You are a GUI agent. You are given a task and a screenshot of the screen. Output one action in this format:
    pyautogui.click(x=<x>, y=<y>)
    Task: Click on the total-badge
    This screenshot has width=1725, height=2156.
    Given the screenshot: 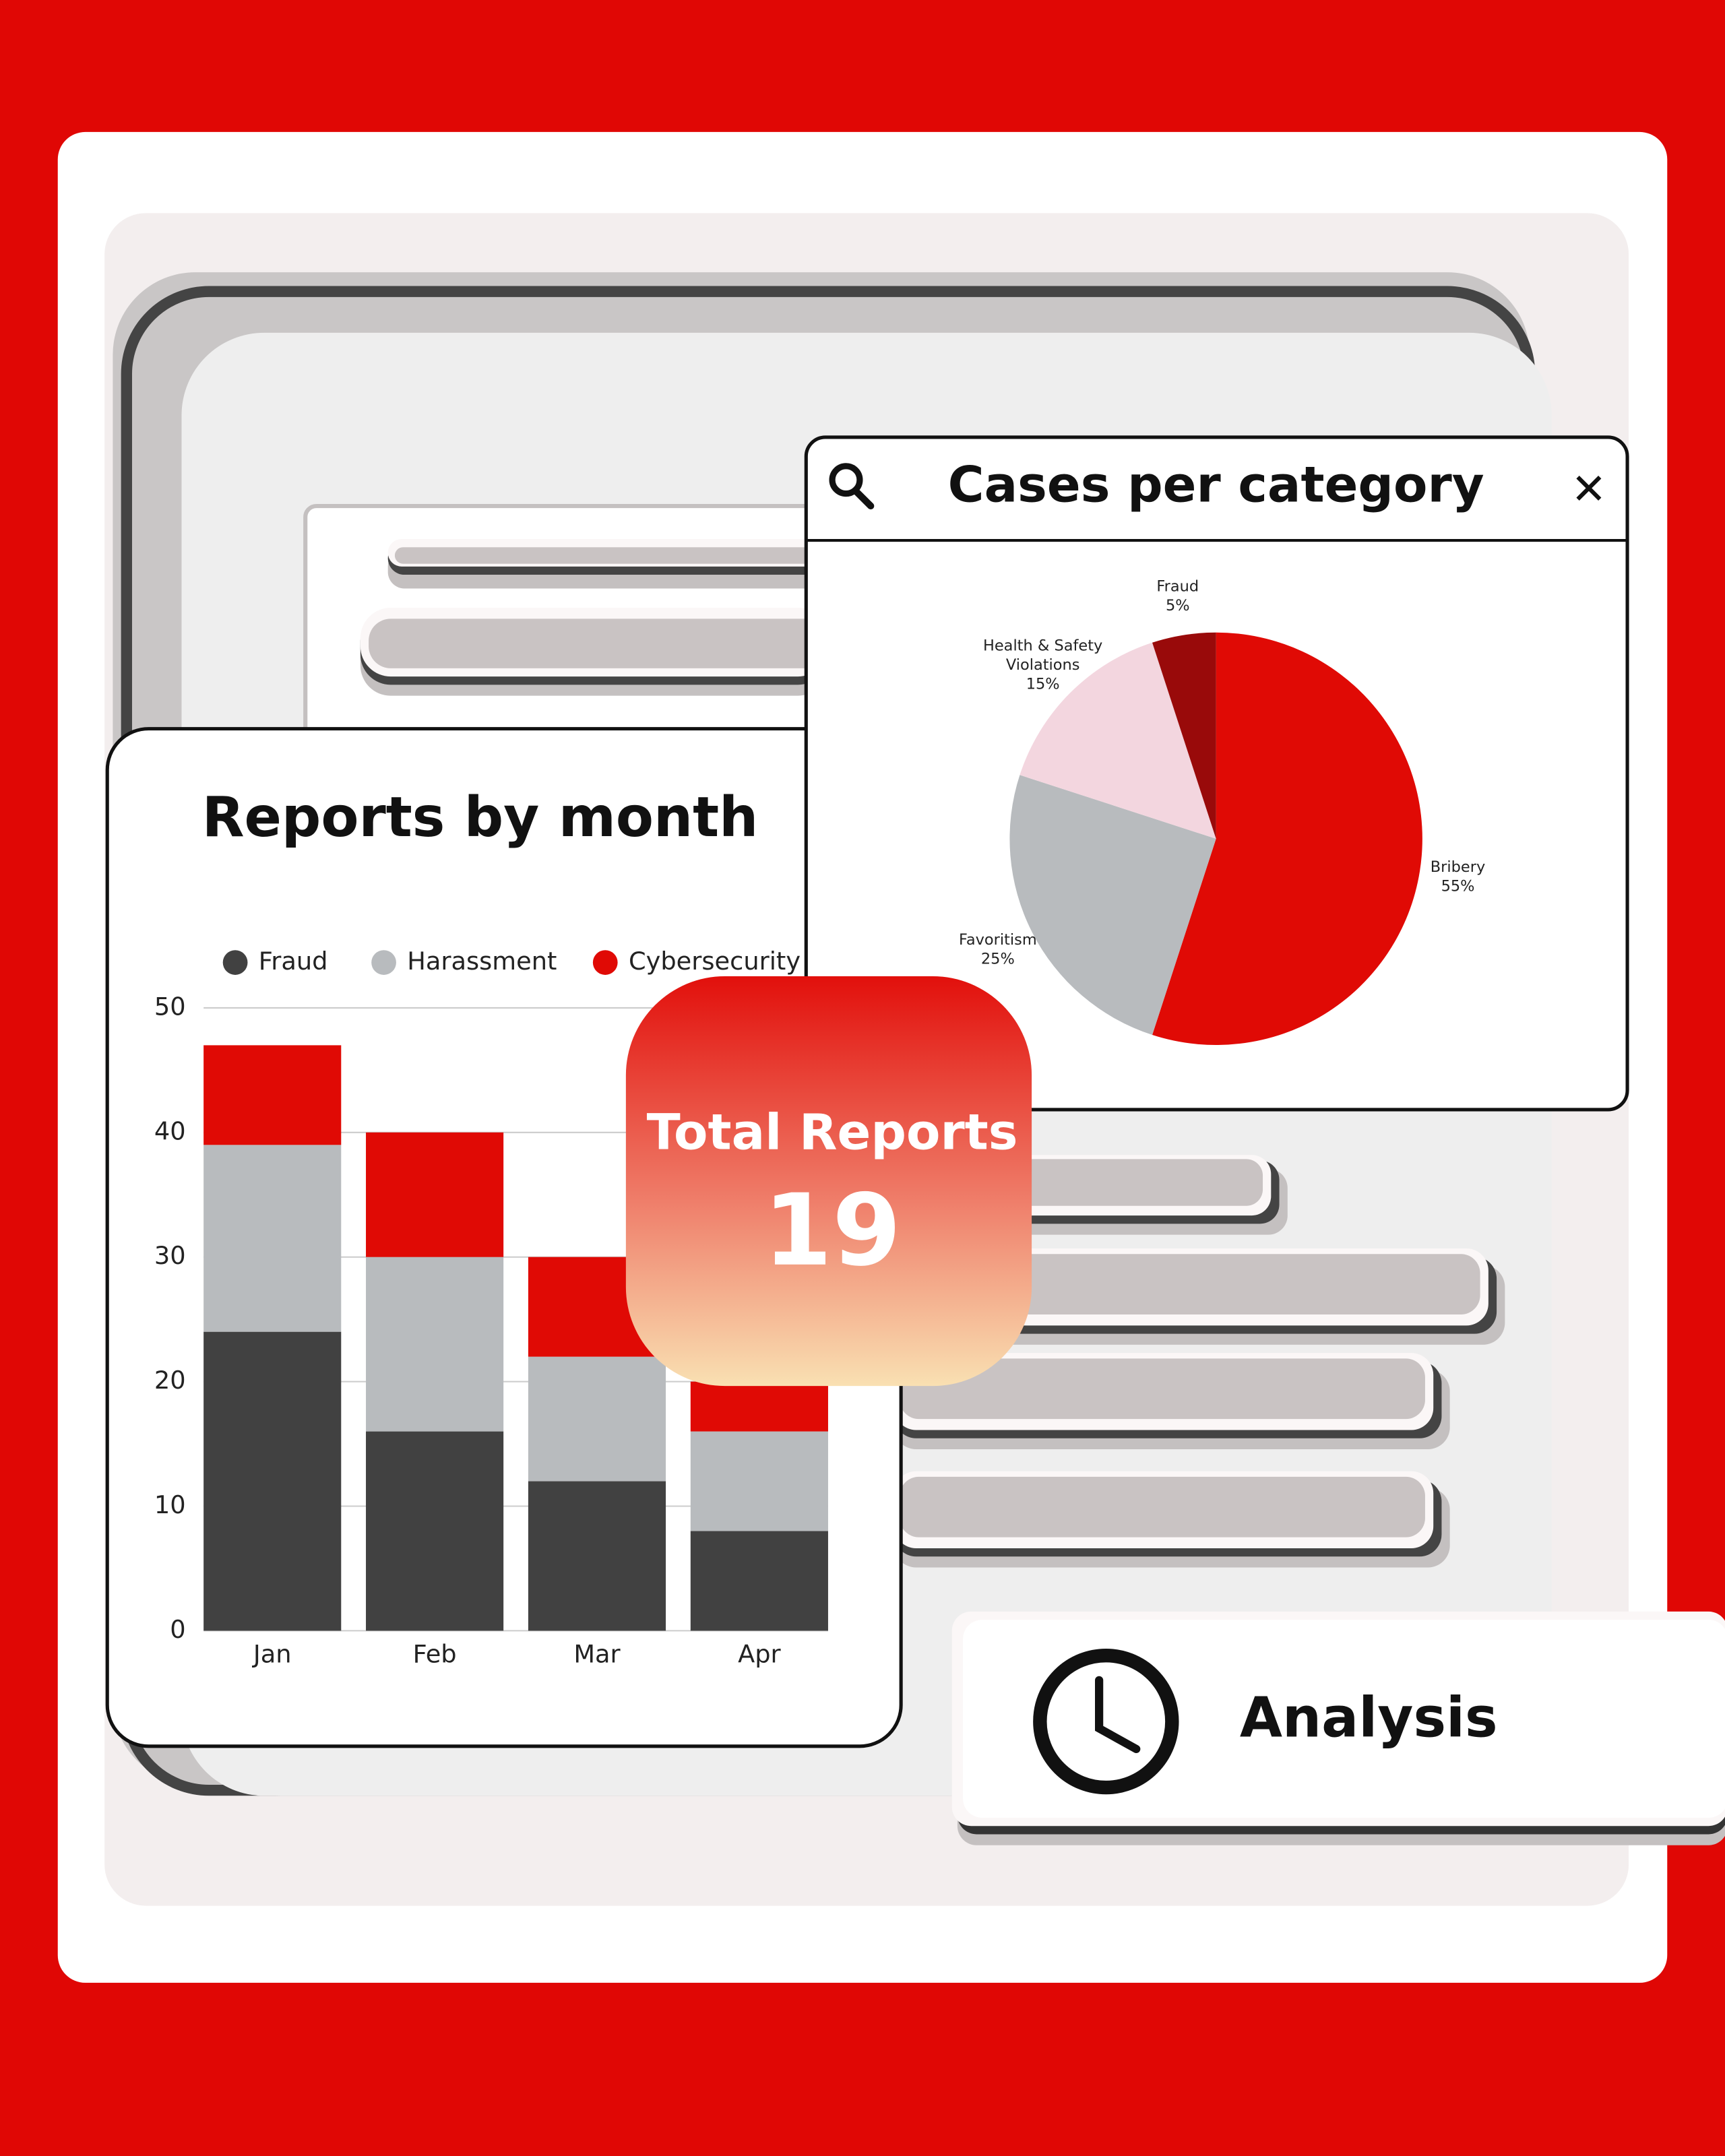 What is the action you would take?
    pyautogui.click(x=828, y=1181)
    